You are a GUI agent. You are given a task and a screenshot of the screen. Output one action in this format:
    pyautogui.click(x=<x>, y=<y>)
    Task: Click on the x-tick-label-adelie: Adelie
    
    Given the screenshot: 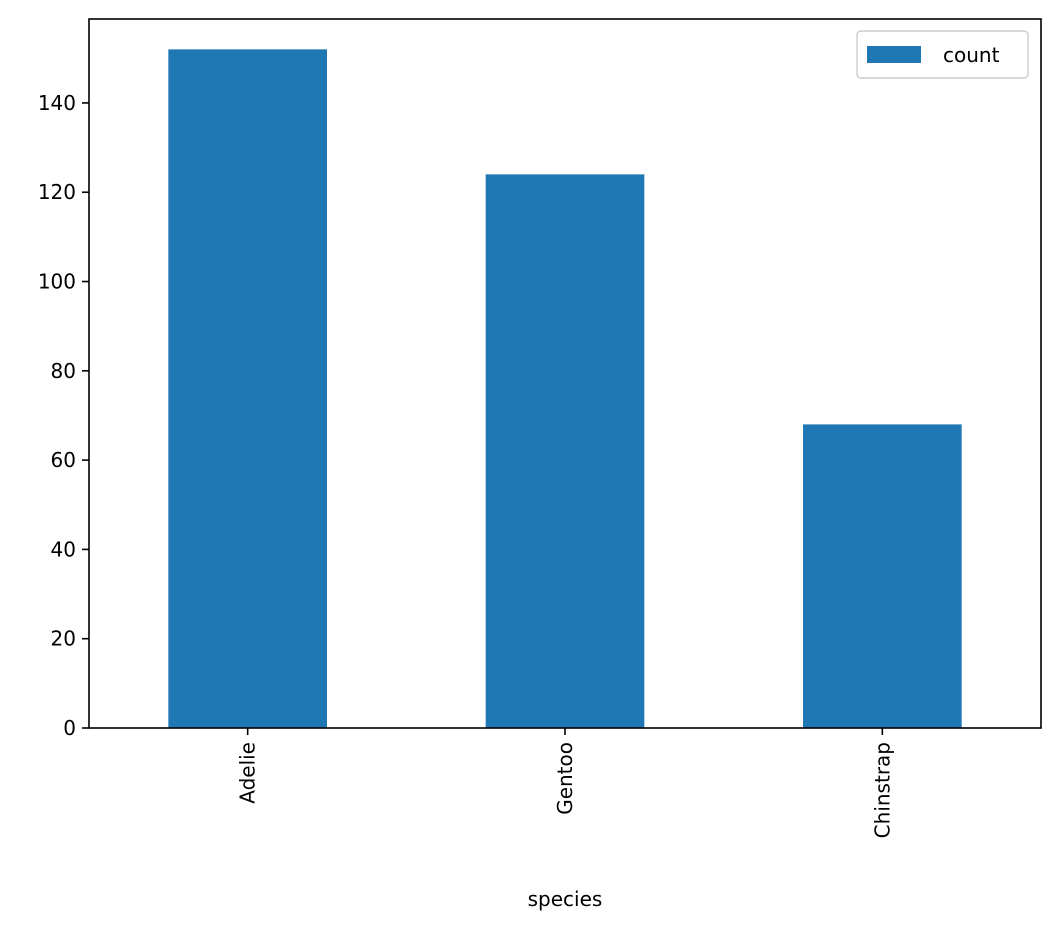 What is the action you would take?
    pyautogui.click(x=248, y=773)
    